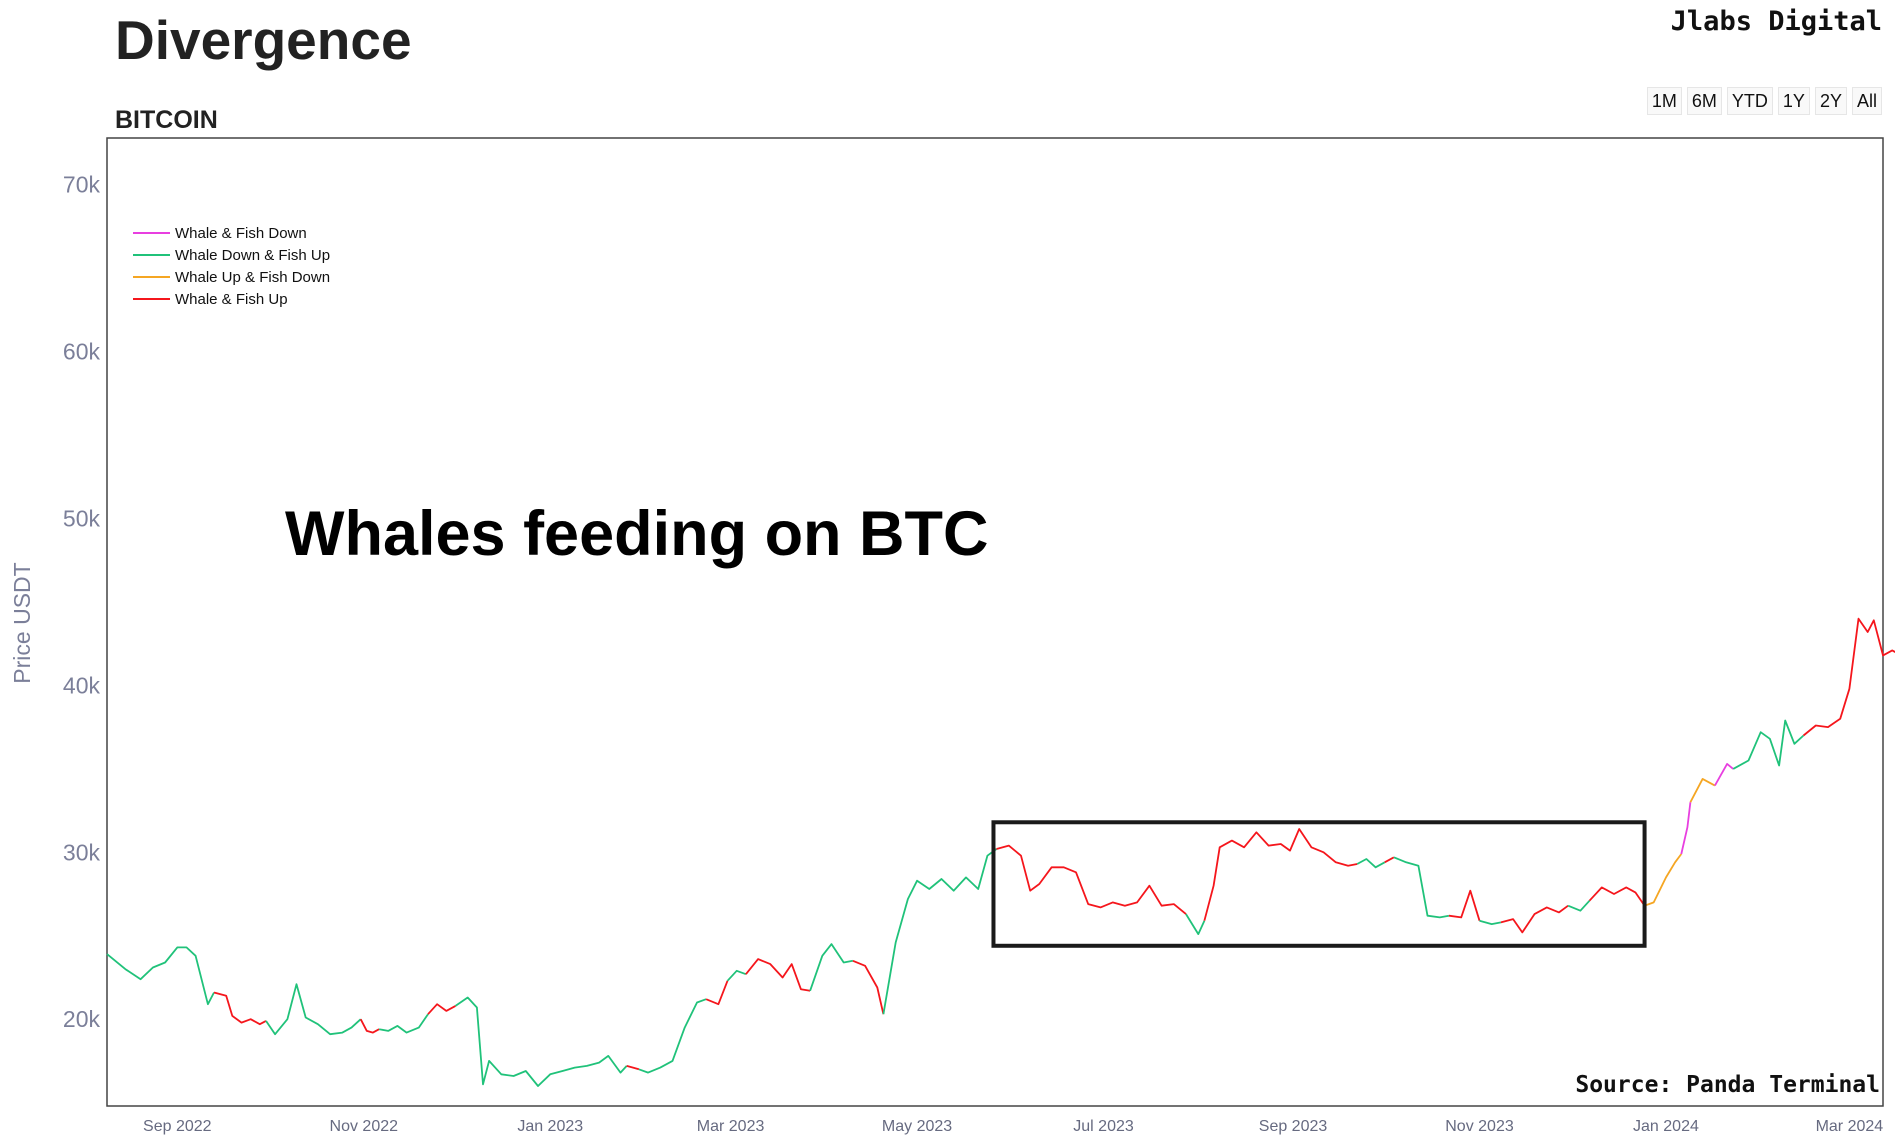 Image resolution: width=1895 pixels, height=1141 pixels. Describe the element at coordinates (550, 1126) in the screenshot. I see `x-tick-label: Jan 2023` at that location.